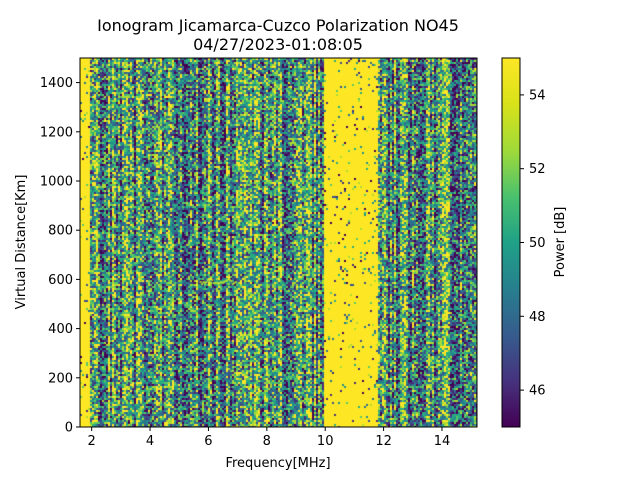 The height and width of the screenshot is (484, 640). What do you see at coordinates (56, 182) in the screenshot?
I see `y-tick-label: 1000` at bounding box center [56, 182].